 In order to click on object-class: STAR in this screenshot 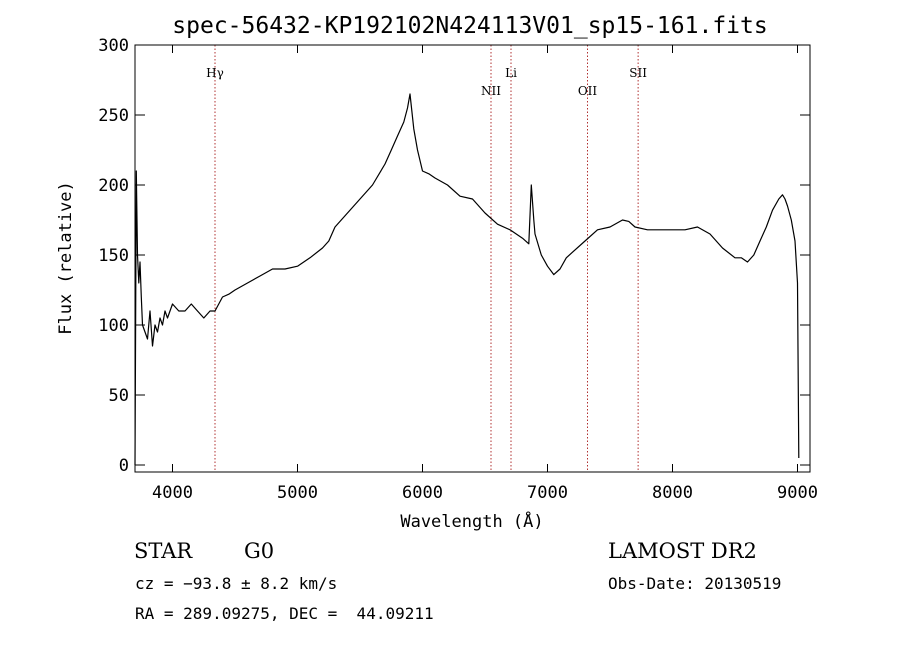, I will do `click(163, 551)`.